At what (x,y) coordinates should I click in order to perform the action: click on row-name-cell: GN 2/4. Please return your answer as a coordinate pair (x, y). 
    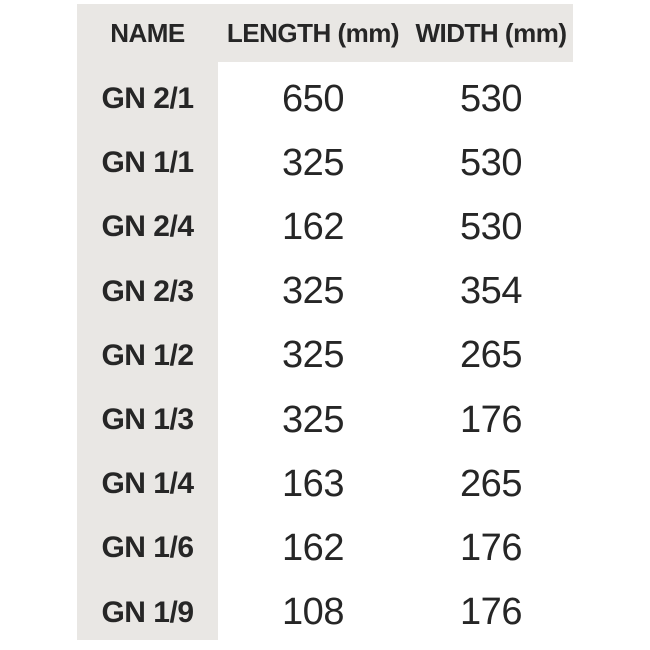
    Looking at the image, I should click on (147, 227).